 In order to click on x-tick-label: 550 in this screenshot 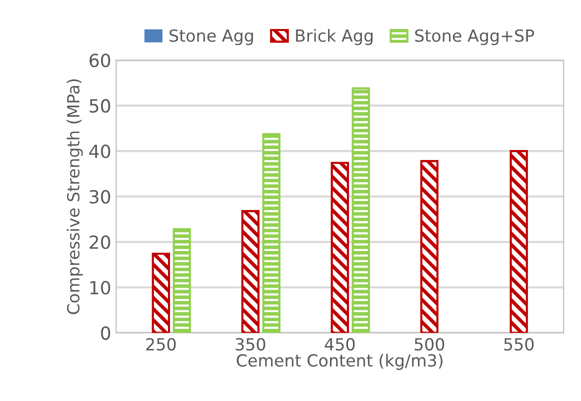, I will do `click(519, 344)`.